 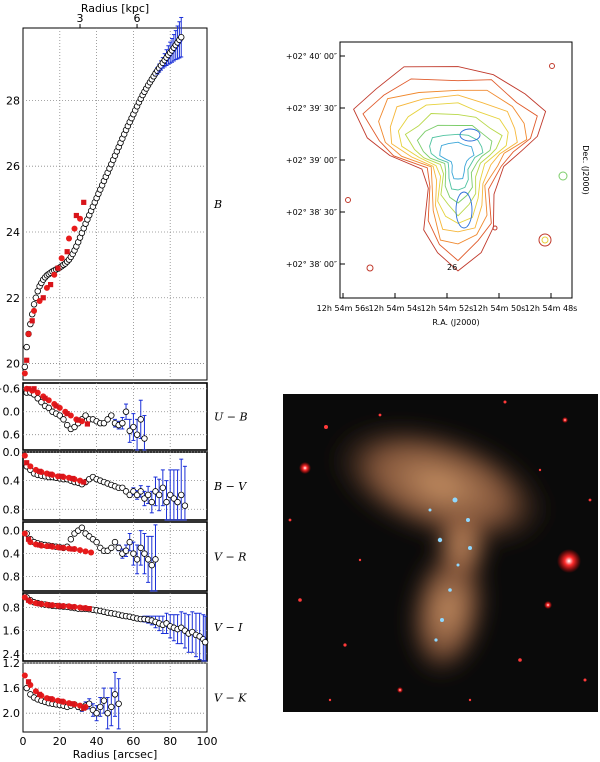 I want to click on bottom-tick-label: 60, so click(x=133, y=741).